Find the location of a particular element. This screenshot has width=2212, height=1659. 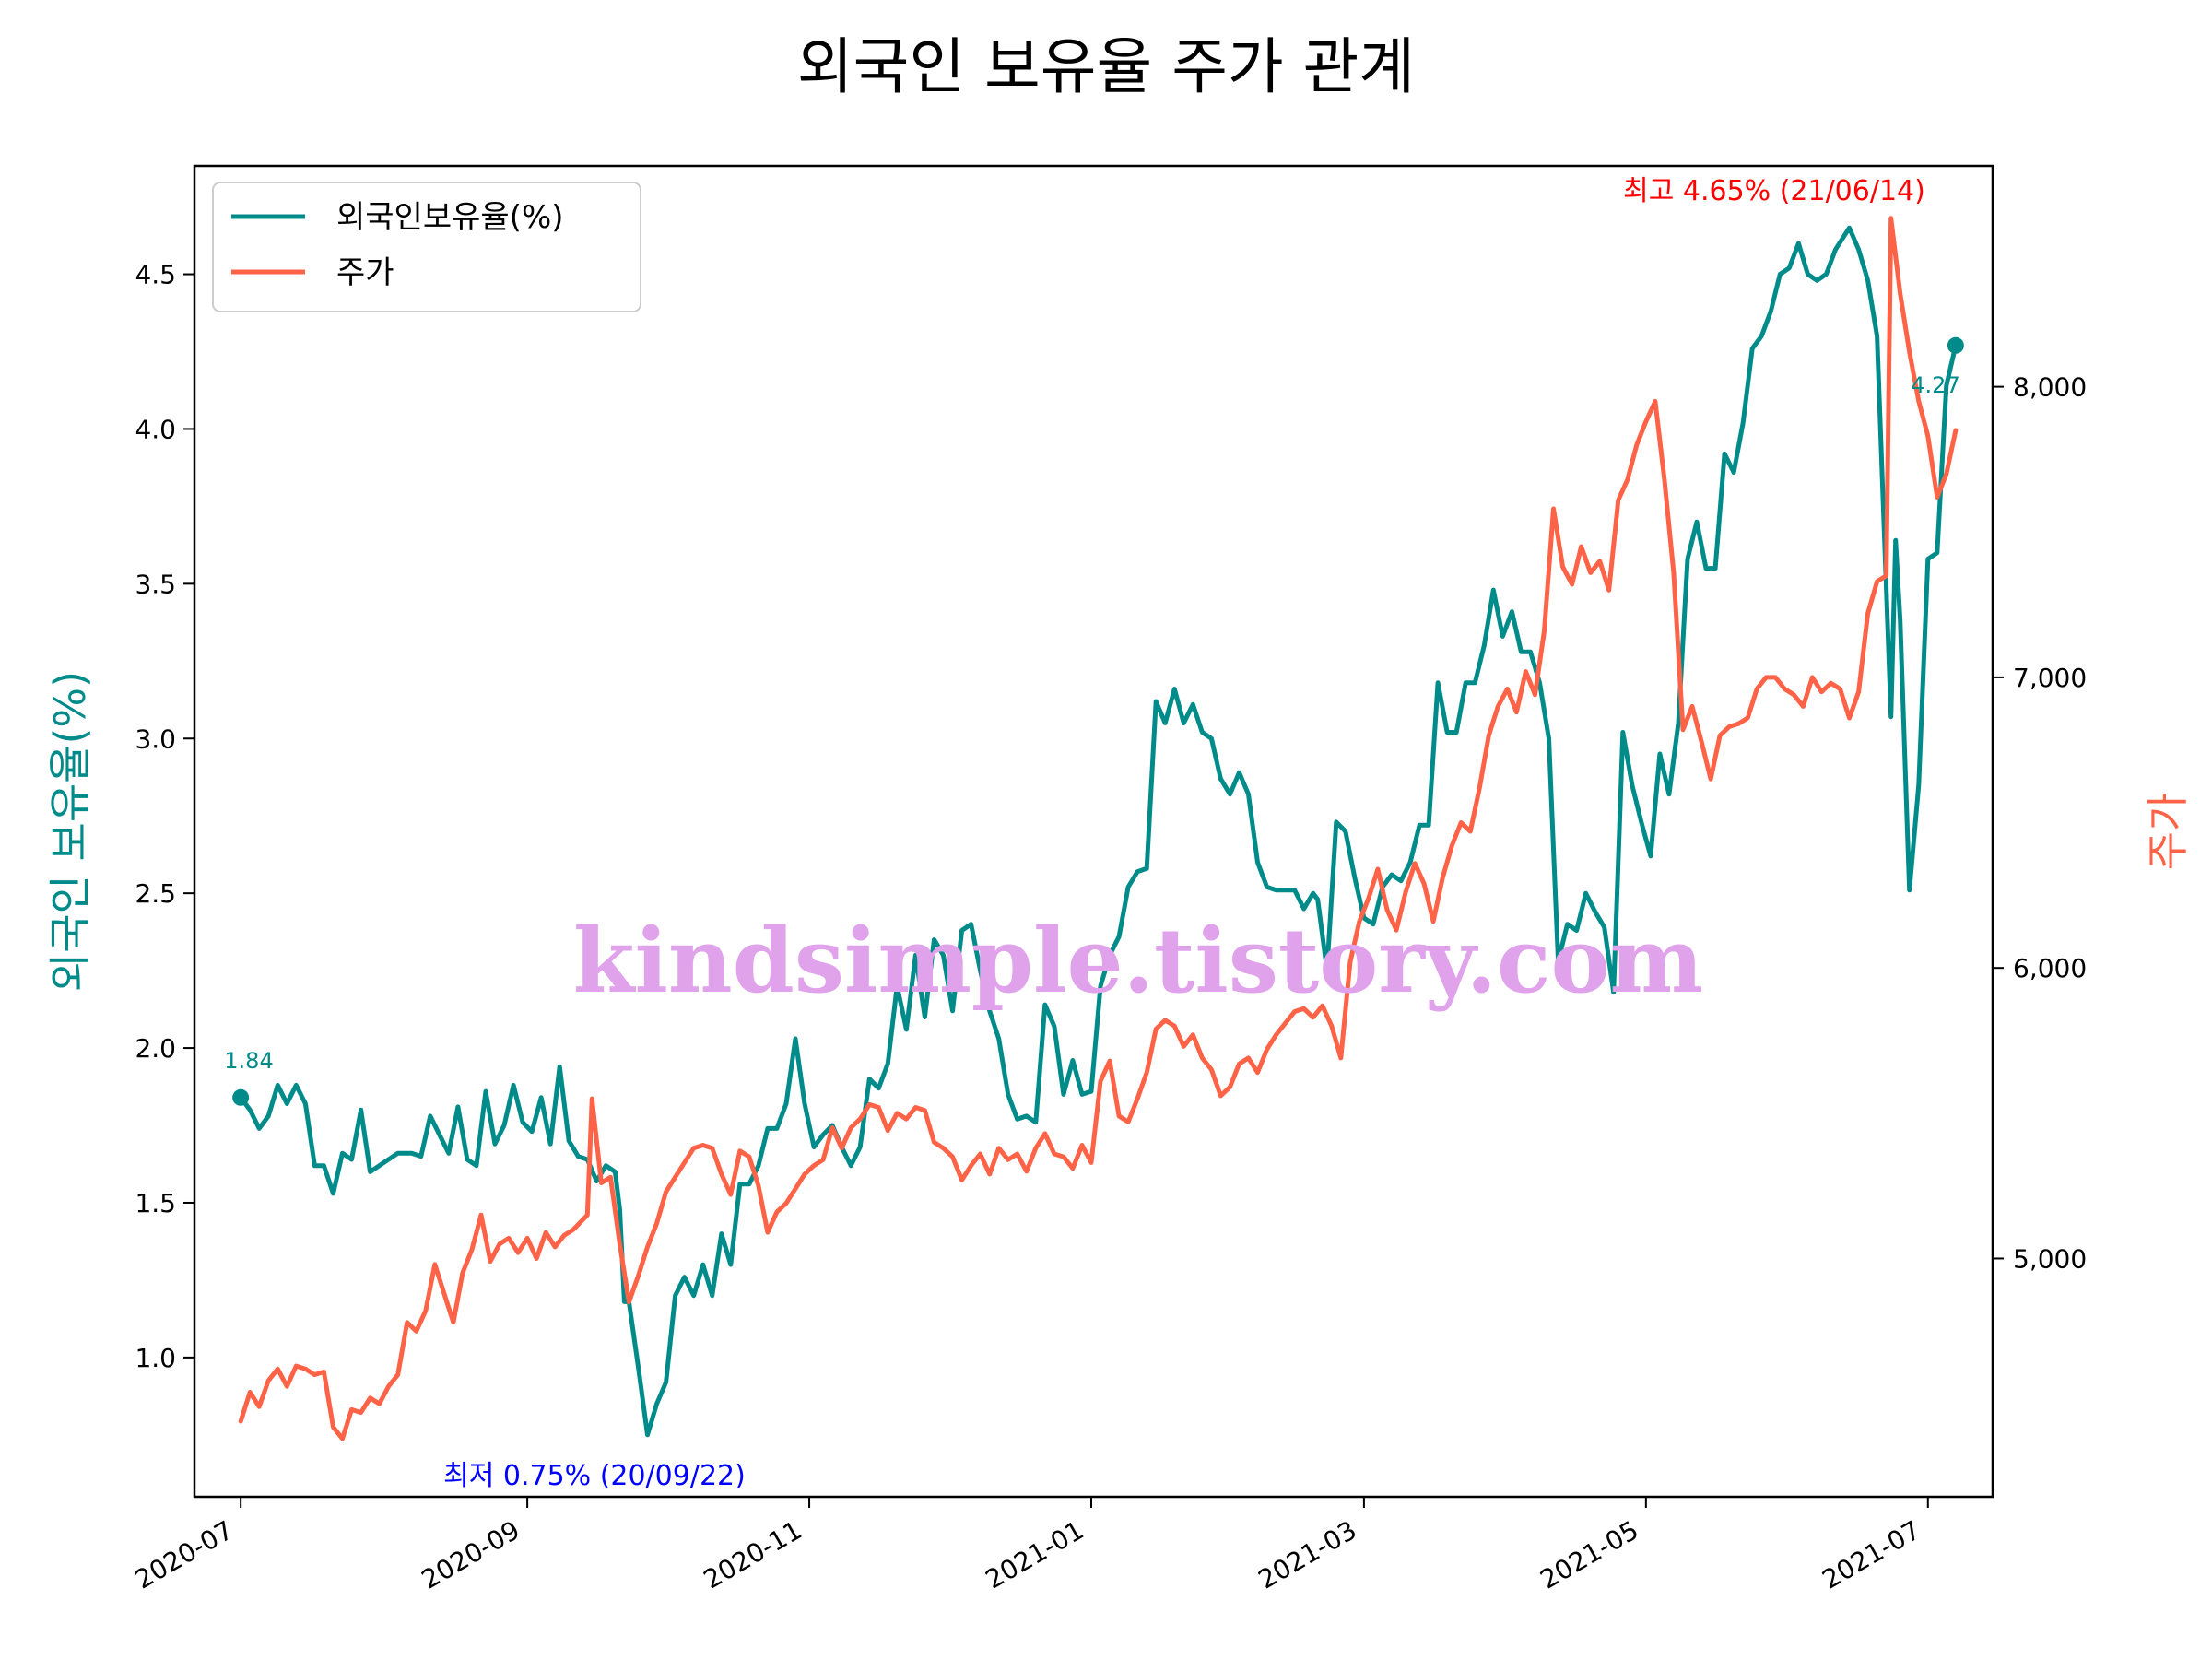

y-left-tick-label: 4.0 is located at coordinates (155, 429).